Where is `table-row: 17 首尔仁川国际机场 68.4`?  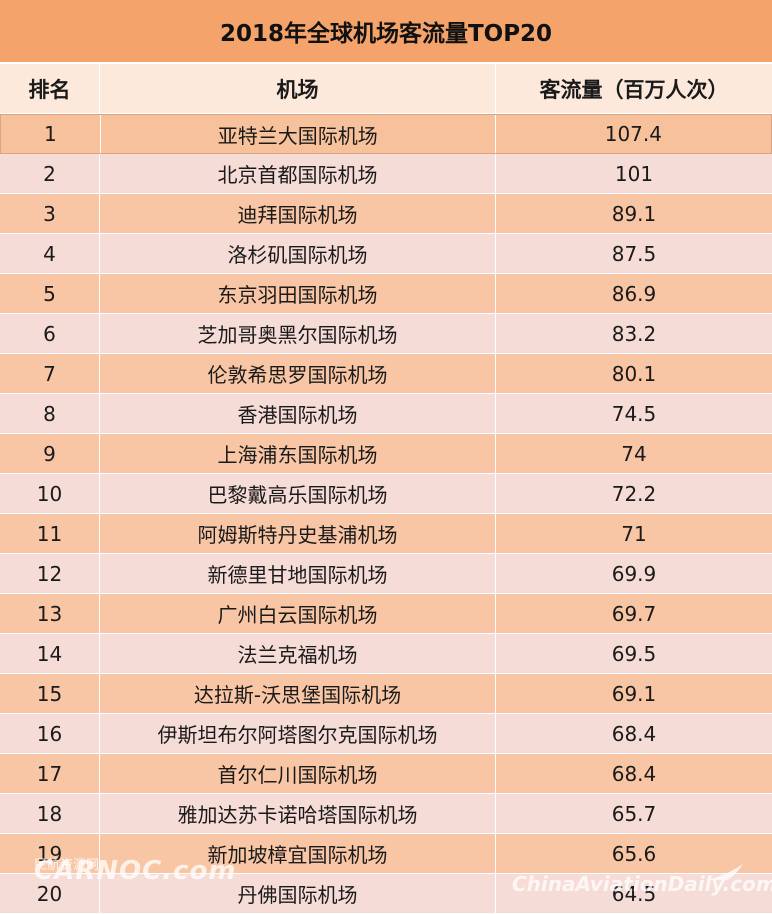
table-row: 17 首尔仁川国际机场 68.4 is located at coordinates (386, 774).